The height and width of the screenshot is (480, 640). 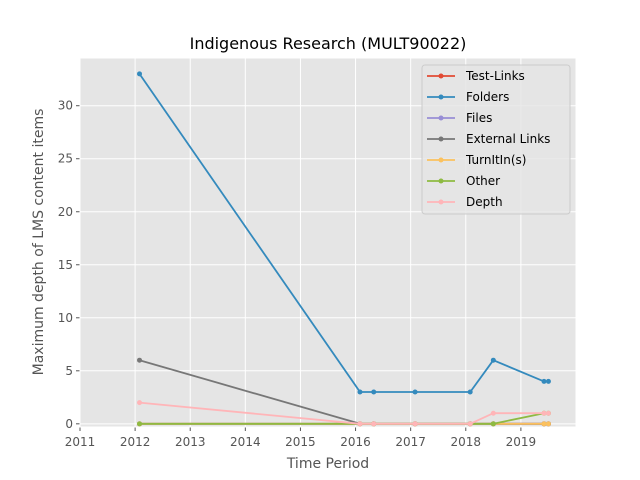 What do you see at coordinates (65, 265) in the screenshot?
I see `y-tick-label: 15` at bounding box center [65, 265].